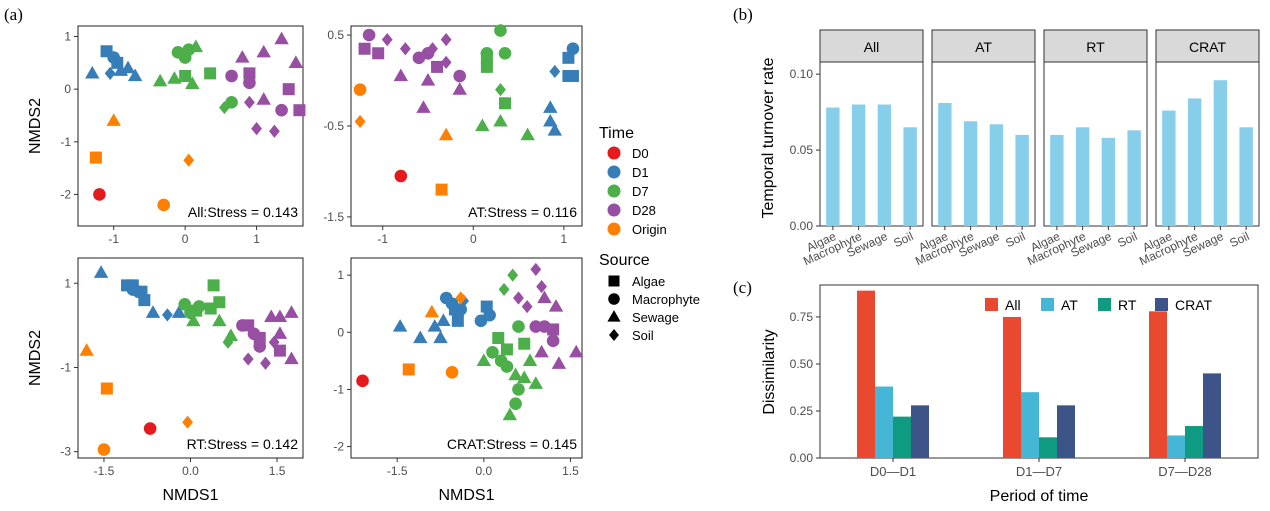 This screenshot has width=1270, height=511. Describe the element at coordinates (1158, 384) in the screenshot. I see `dissimilarity-bar-all` at that location.